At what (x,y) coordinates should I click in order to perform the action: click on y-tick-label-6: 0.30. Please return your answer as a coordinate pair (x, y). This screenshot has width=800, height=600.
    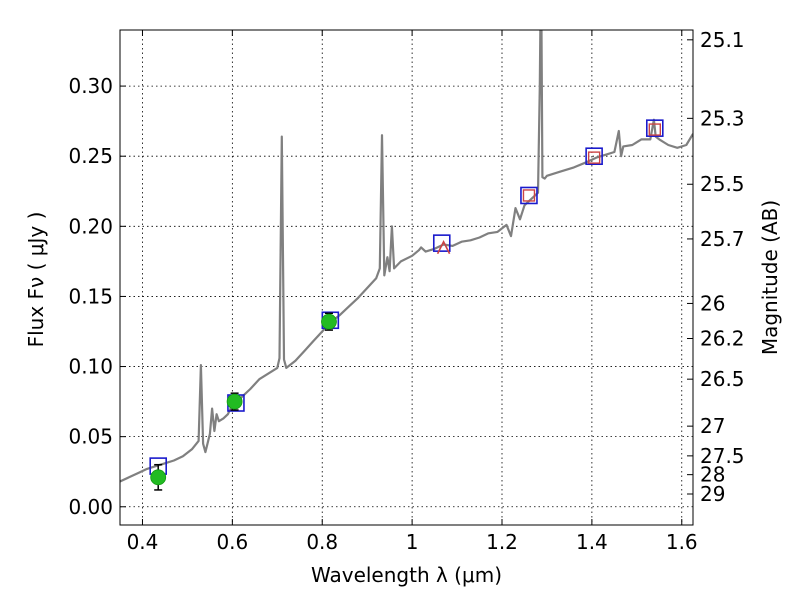
    Looking at the image, I should click on (90, 86).